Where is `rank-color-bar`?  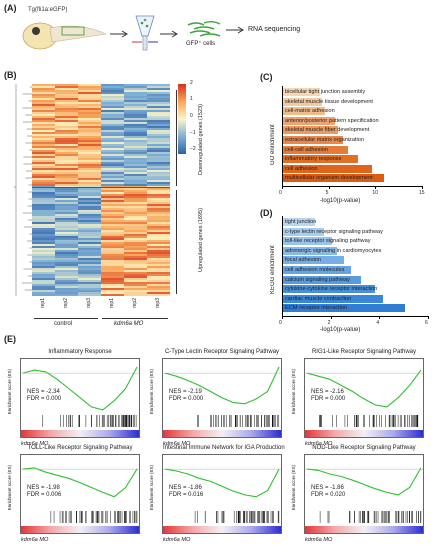 rank-color-bar is located at coordinates (80, 529).